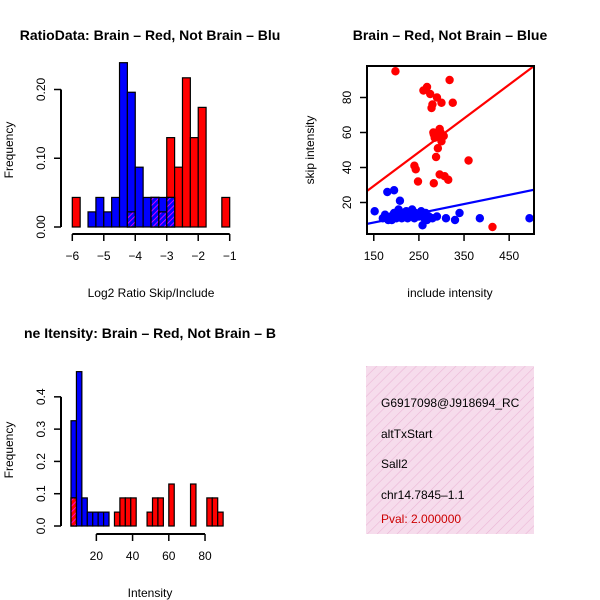 This screenshot has height=600, width=600. Describe the element at coordinates (135, 256) in the screenshot. I see `ratio-x-tick-label: −4` at that location.